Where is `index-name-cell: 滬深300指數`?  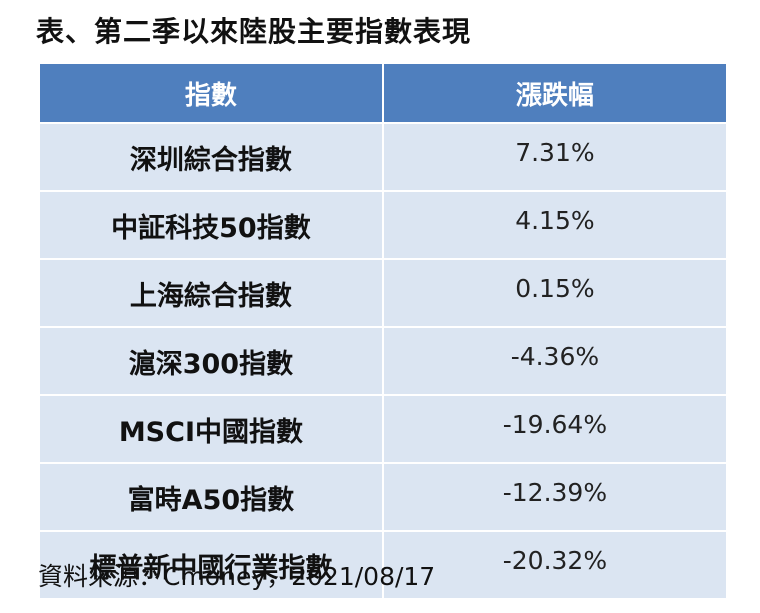
index-name-cell: 滬深300指數 is located at coordinates (211, 361).